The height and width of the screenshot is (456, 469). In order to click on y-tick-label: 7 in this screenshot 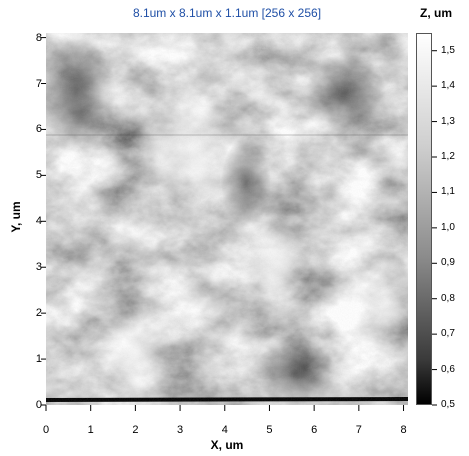, I will do `click(38, 83)`.